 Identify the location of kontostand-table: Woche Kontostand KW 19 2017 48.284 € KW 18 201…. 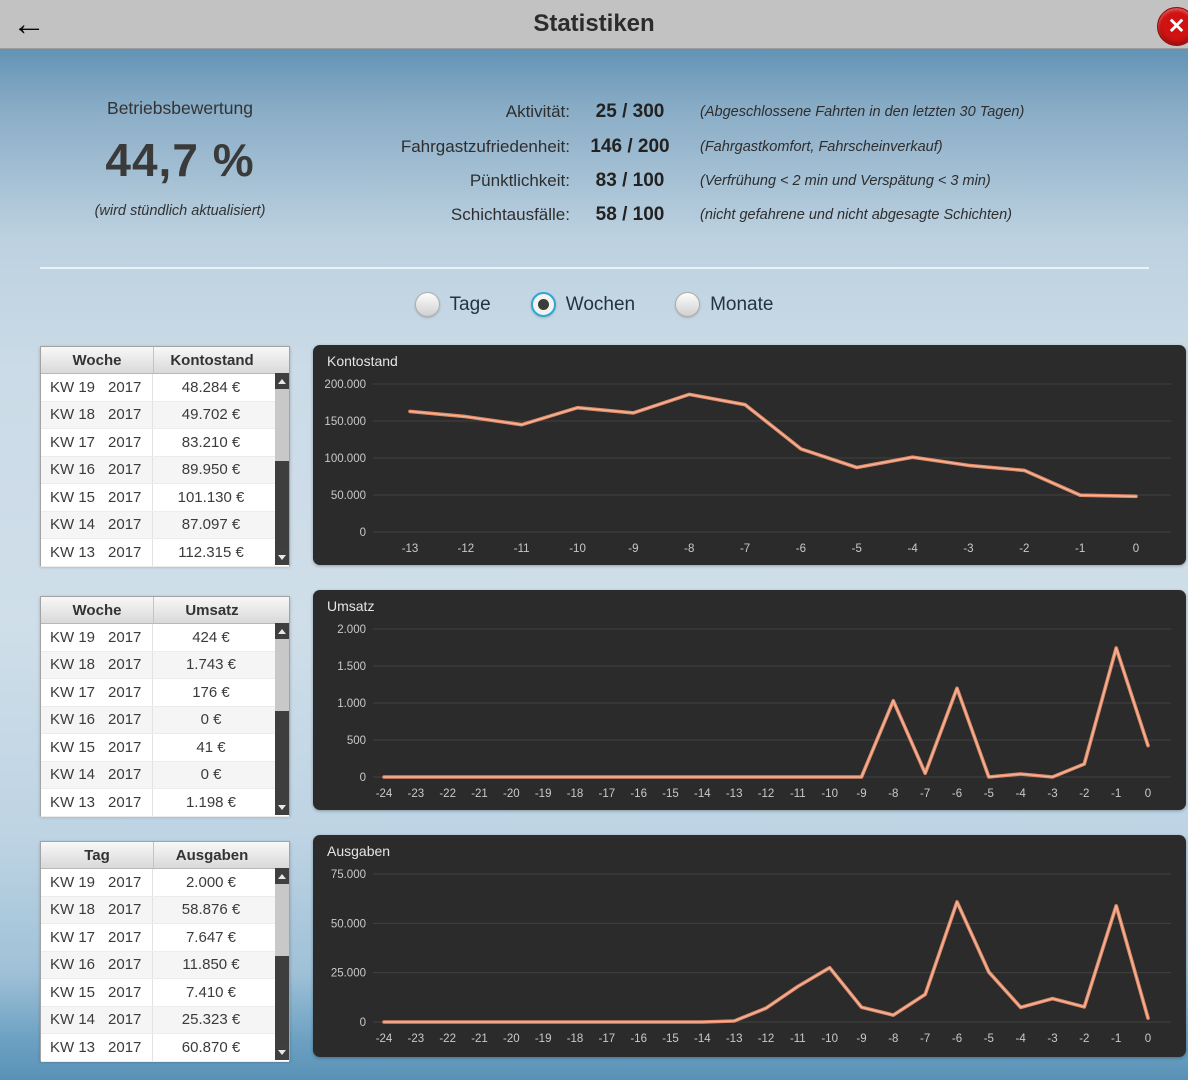
(165, 456).